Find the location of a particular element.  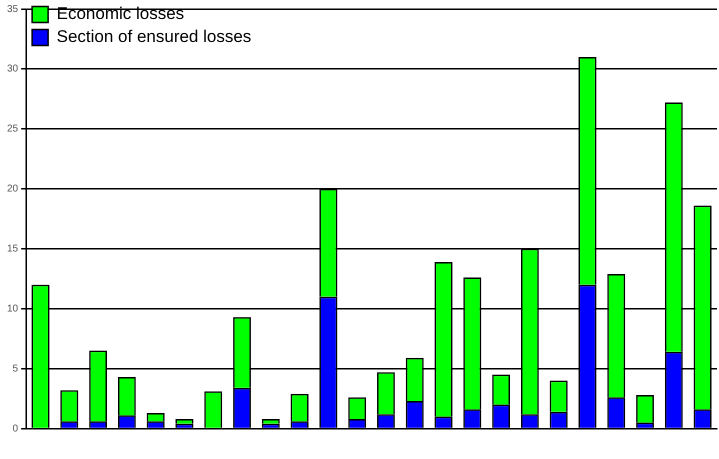

y-tick-label: 35 is located at coordinates (13, 9).